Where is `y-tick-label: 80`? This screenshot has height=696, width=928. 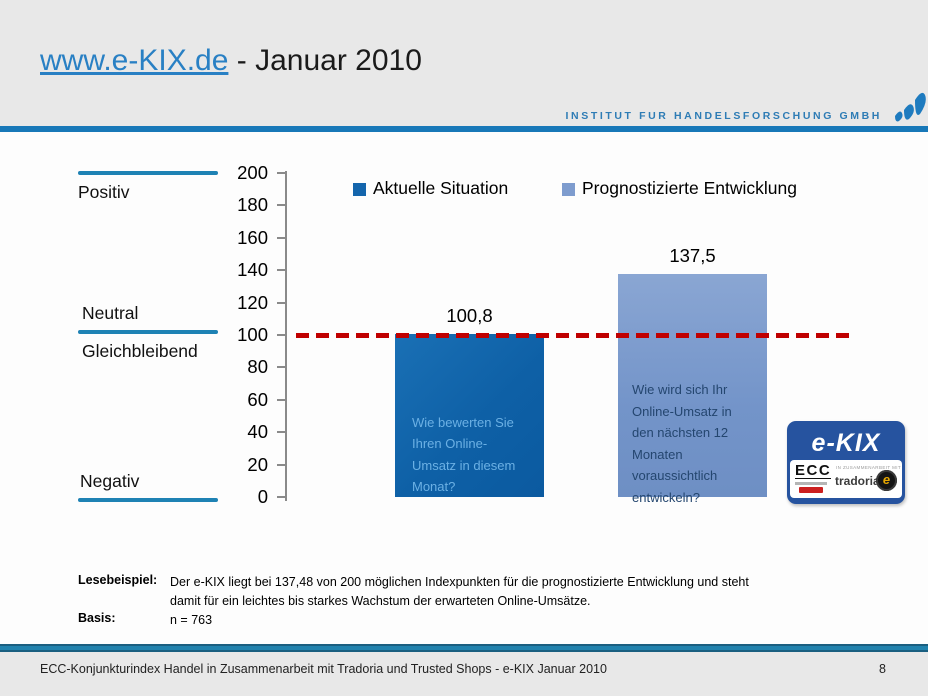 y-tick-label: 80 is located at coordinates (257, 367).